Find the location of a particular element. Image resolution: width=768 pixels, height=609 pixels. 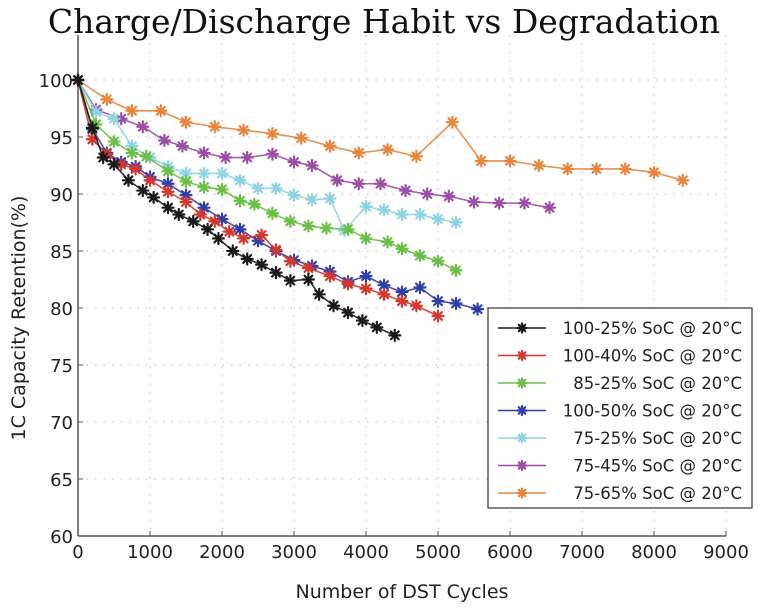

legend-item: 100-50% SoC @ 20°C is located at coordinates (620, 411).